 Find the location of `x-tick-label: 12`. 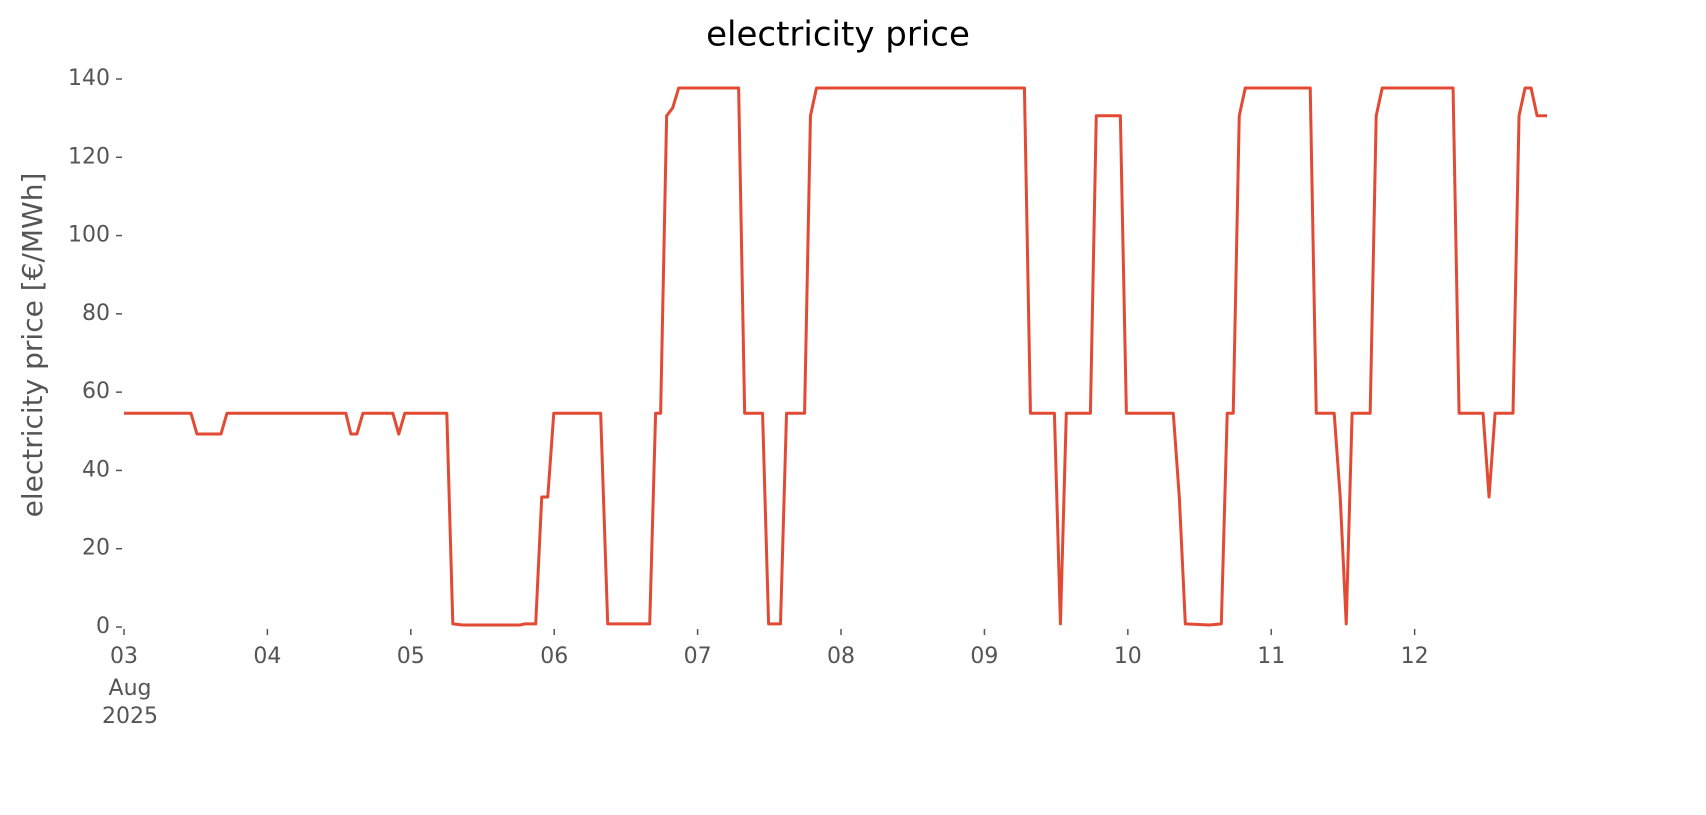

x-tick-label: 12 is located at coordinates (1415, 656).